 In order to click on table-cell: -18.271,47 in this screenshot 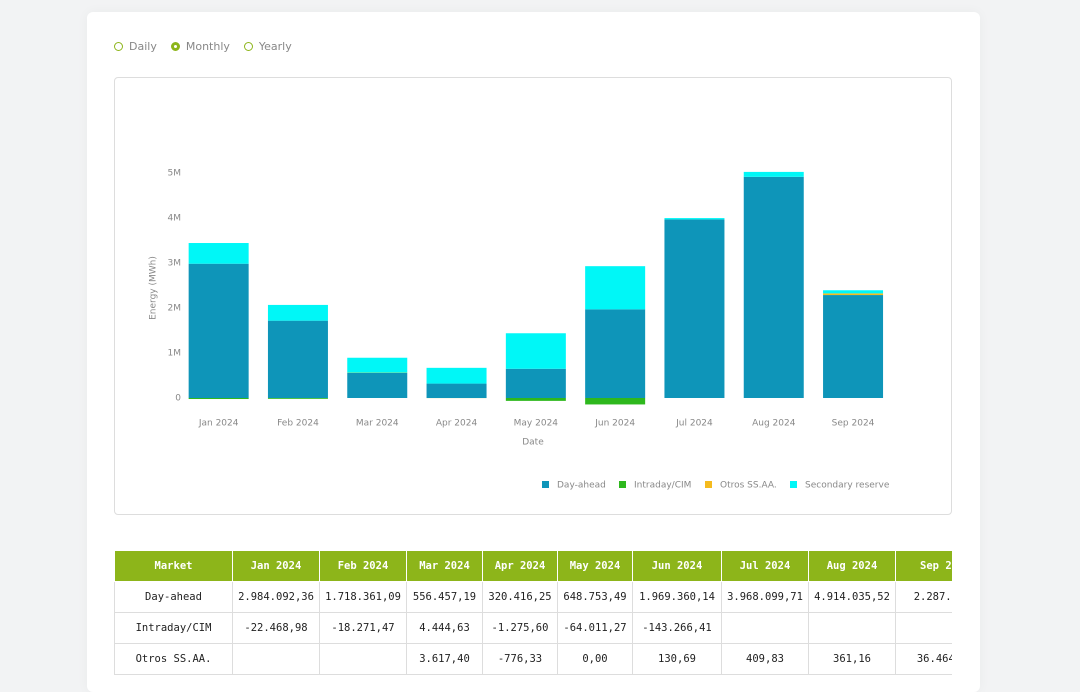, I will do `click(363, 628)`.